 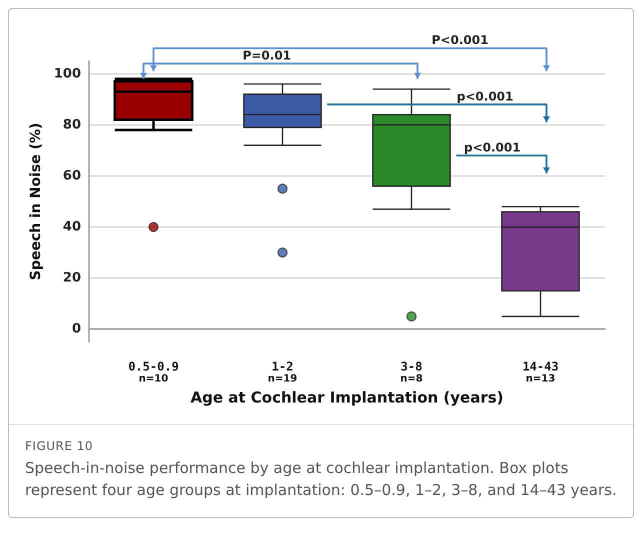 What do you see at coordinates (71, 278) in the screenshot?
I see `y-tick-label: 20` at bounding box center [71, 278].